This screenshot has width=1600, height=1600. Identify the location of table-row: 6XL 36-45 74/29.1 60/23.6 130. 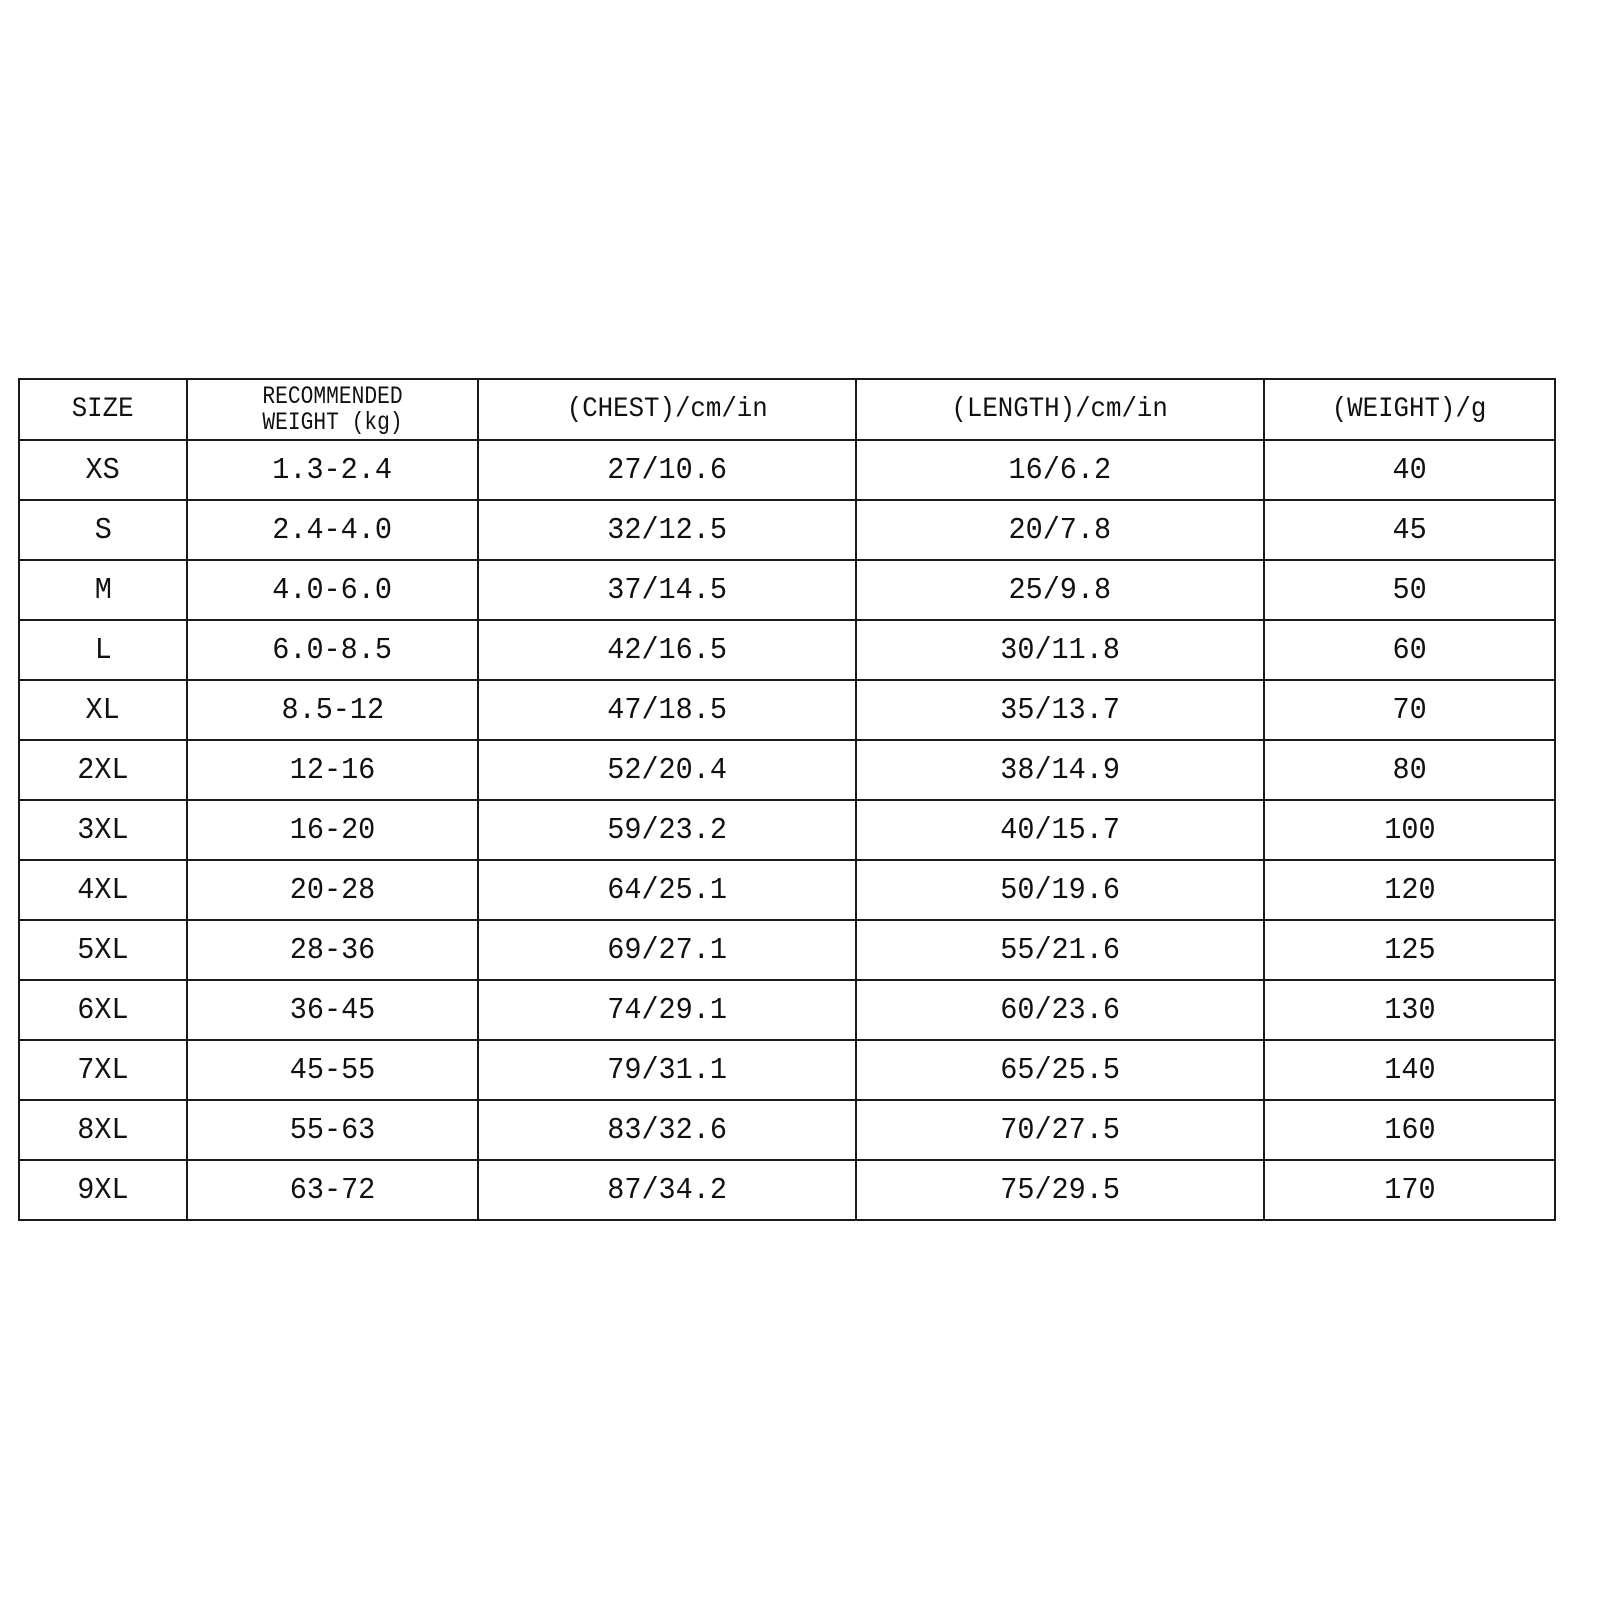
(787, 1010).